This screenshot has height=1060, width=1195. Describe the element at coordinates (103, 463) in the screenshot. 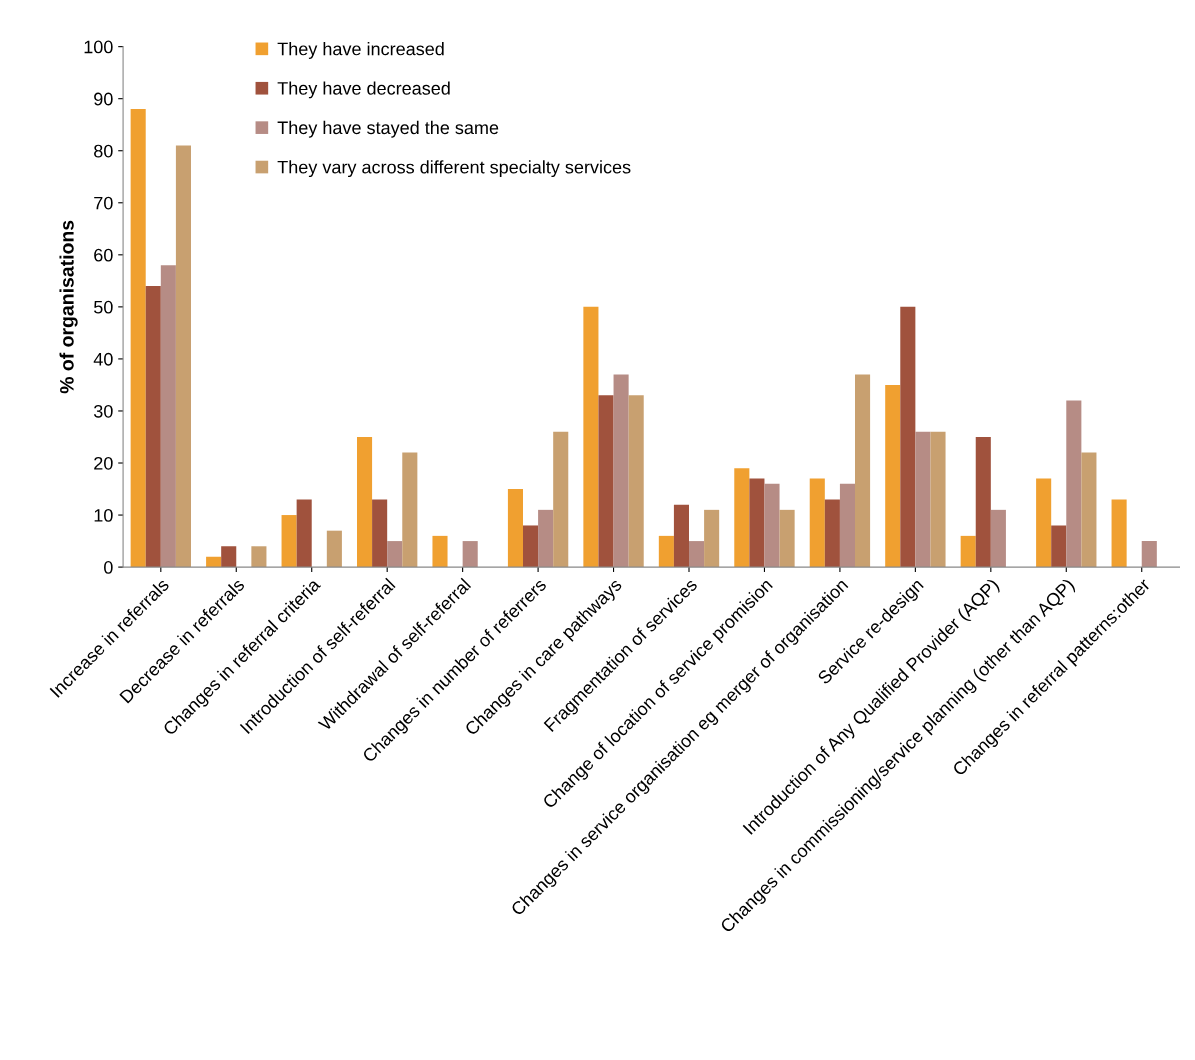

I see `y-tick-label: 20` at that location.